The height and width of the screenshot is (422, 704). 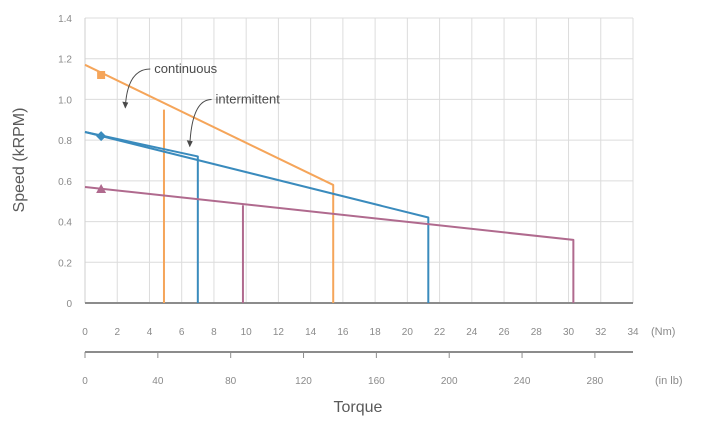 What do you see at coordinates (595, 381) in the screenshot?
I see `x2-tick-label: 280` at bounding box center [595, 381].